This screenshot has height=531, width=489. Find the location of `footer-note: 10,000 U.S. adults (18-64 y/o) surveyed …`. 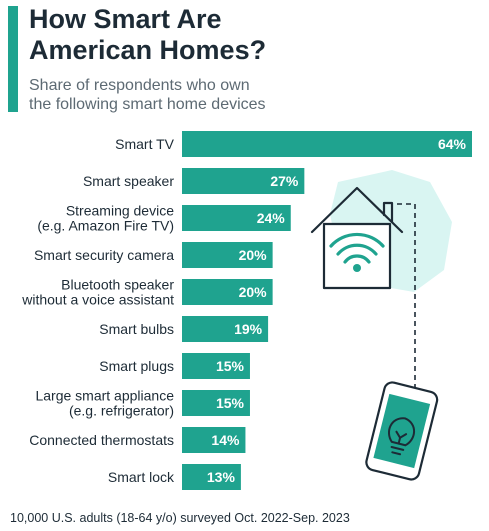

footer-note: 10,000 U.S. adults (18-64 y/o) surveyed … is located at coordinates (180, 518).